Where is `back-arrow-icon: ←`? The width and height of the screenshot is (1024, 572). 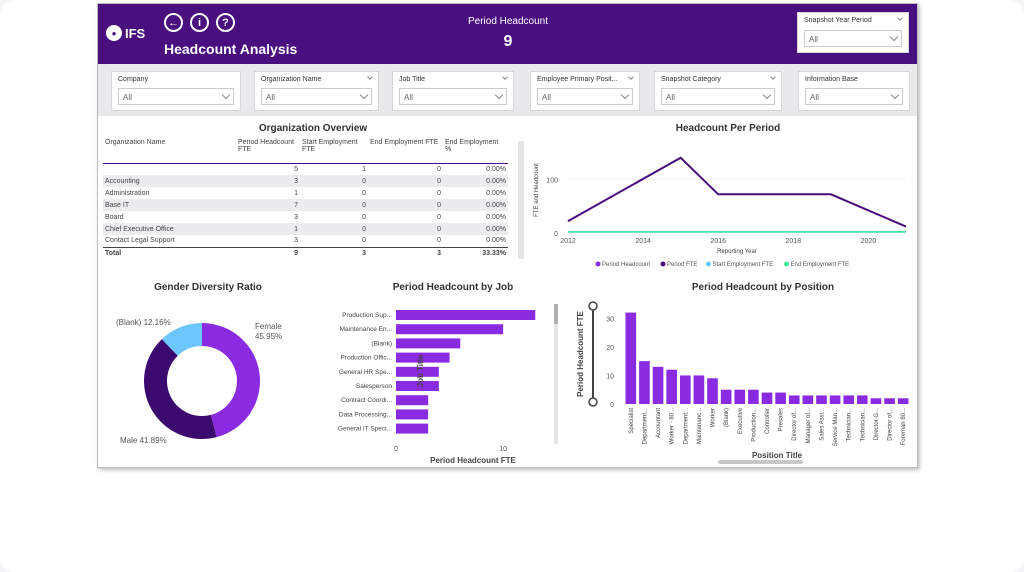
back-arrow-icon: ← is located at coordinates (173, 22).